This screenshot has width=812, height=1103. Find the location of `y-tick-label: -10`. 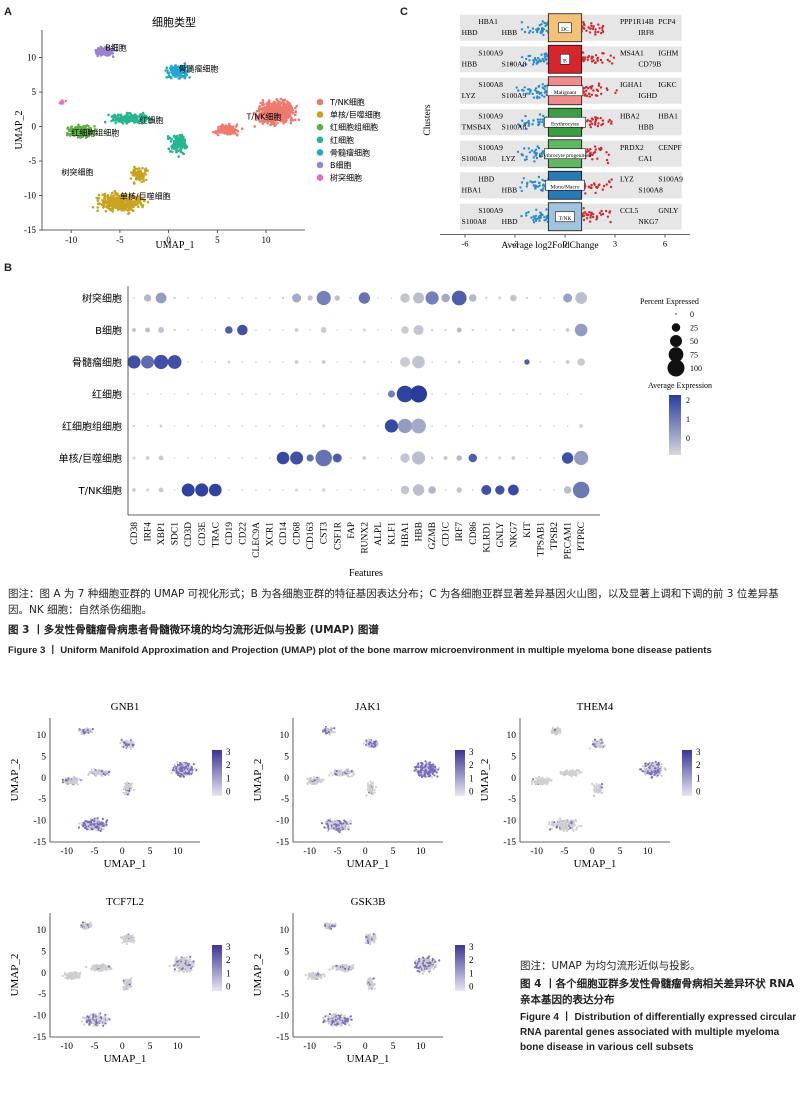

y-tick-label: -10 is located at coordinates (39, 822).